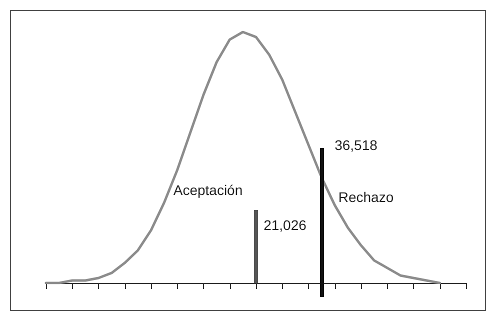 This screenshot has width=500, height=321. I want to click on annotation: 21,026, so click(285, 225).